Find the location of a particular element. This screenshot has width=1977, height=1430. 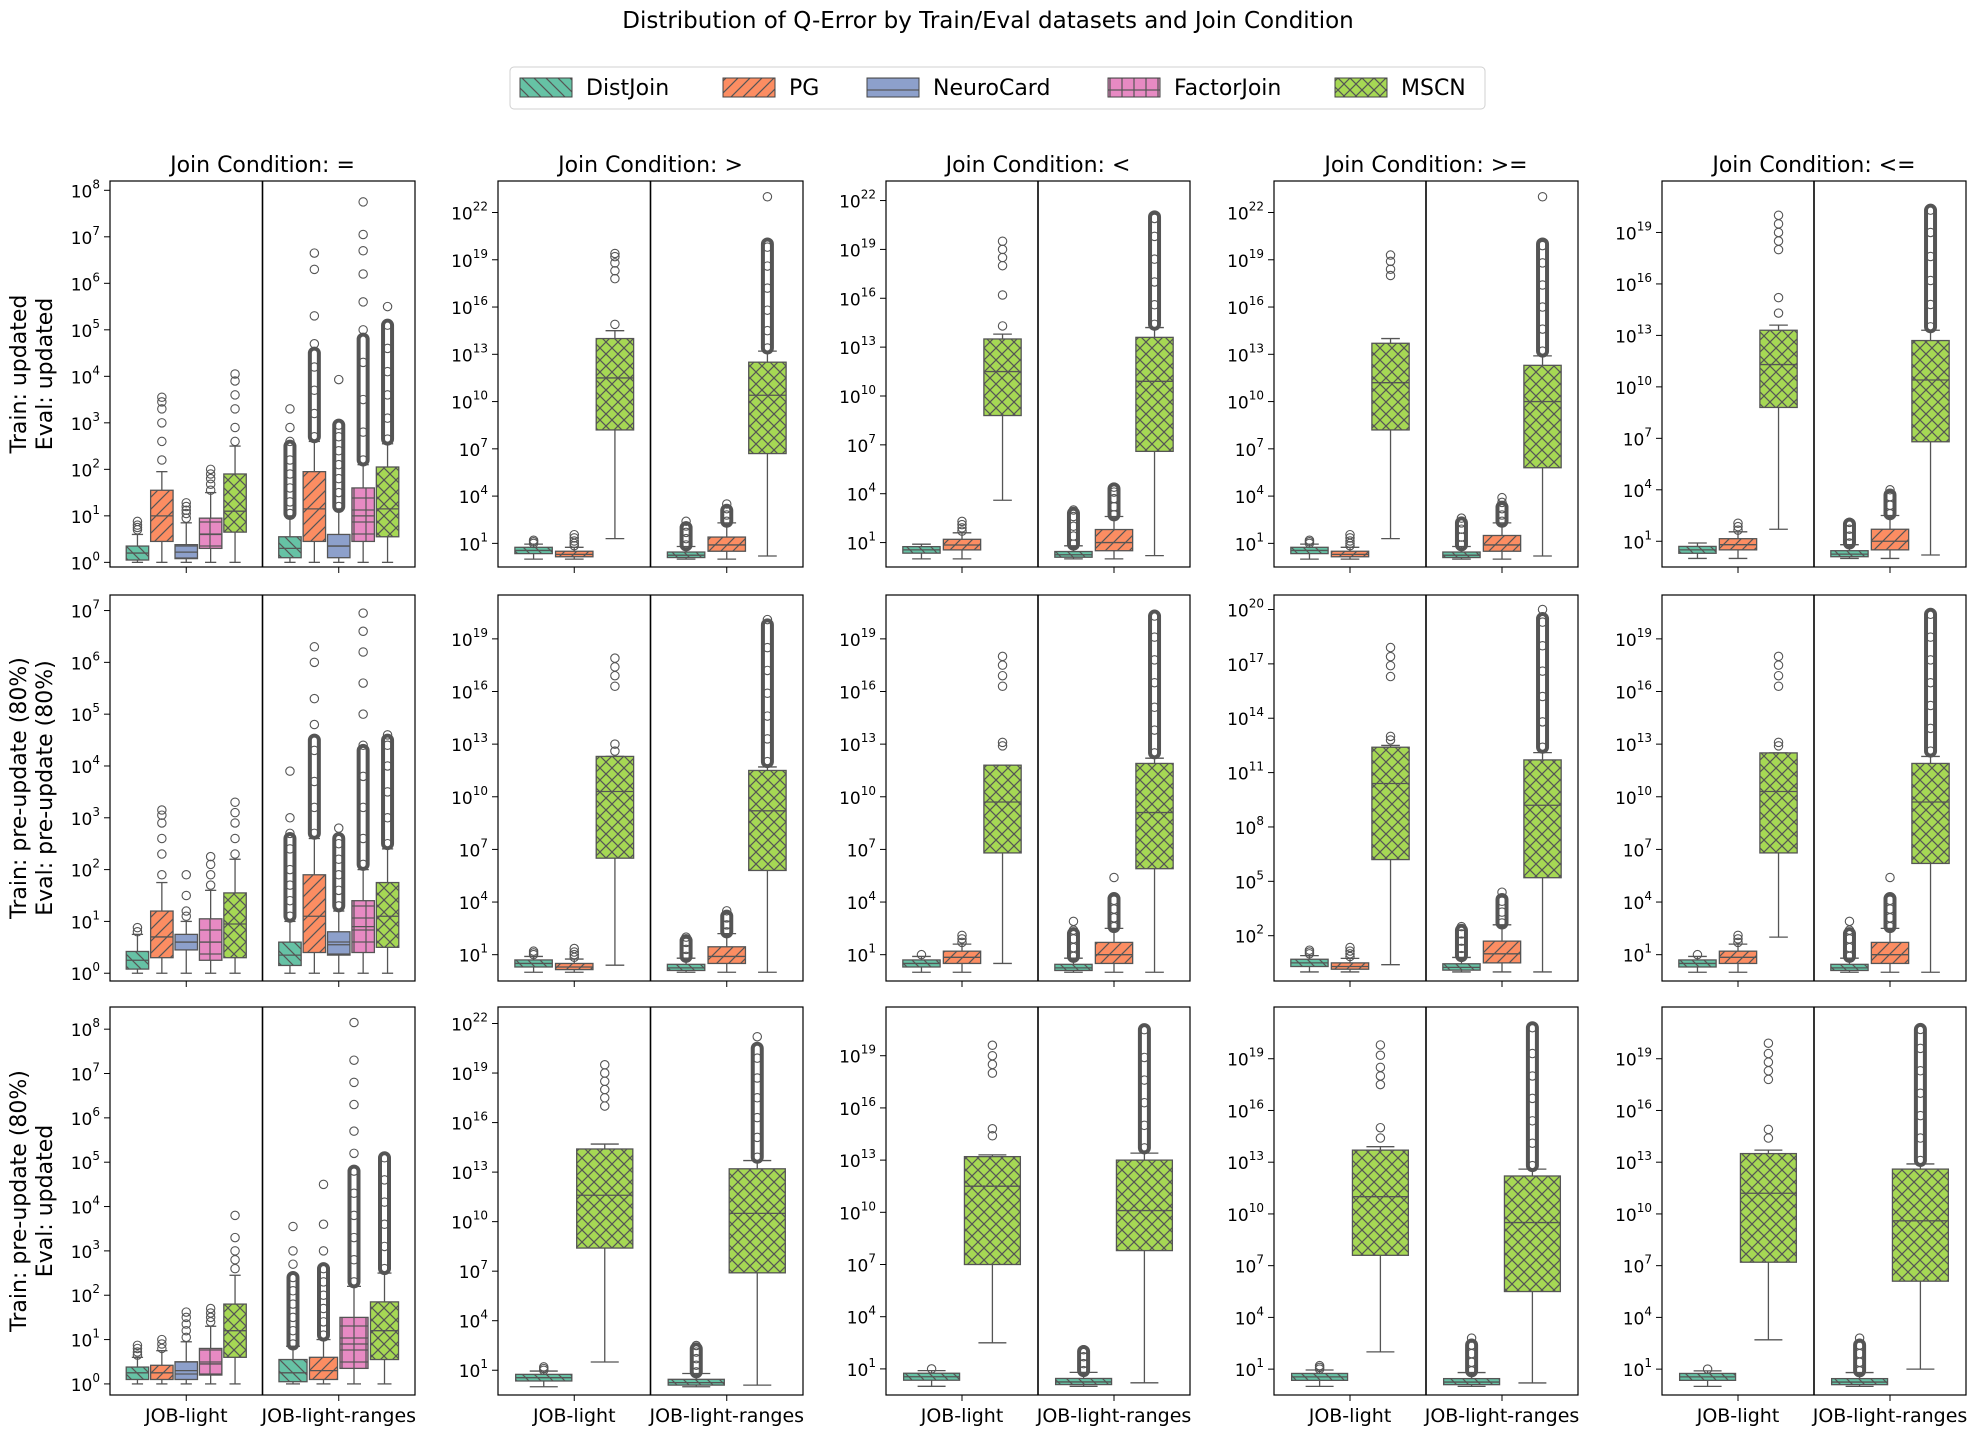

column-title-2: Join Condition: > is located at coordinates (649, 165).